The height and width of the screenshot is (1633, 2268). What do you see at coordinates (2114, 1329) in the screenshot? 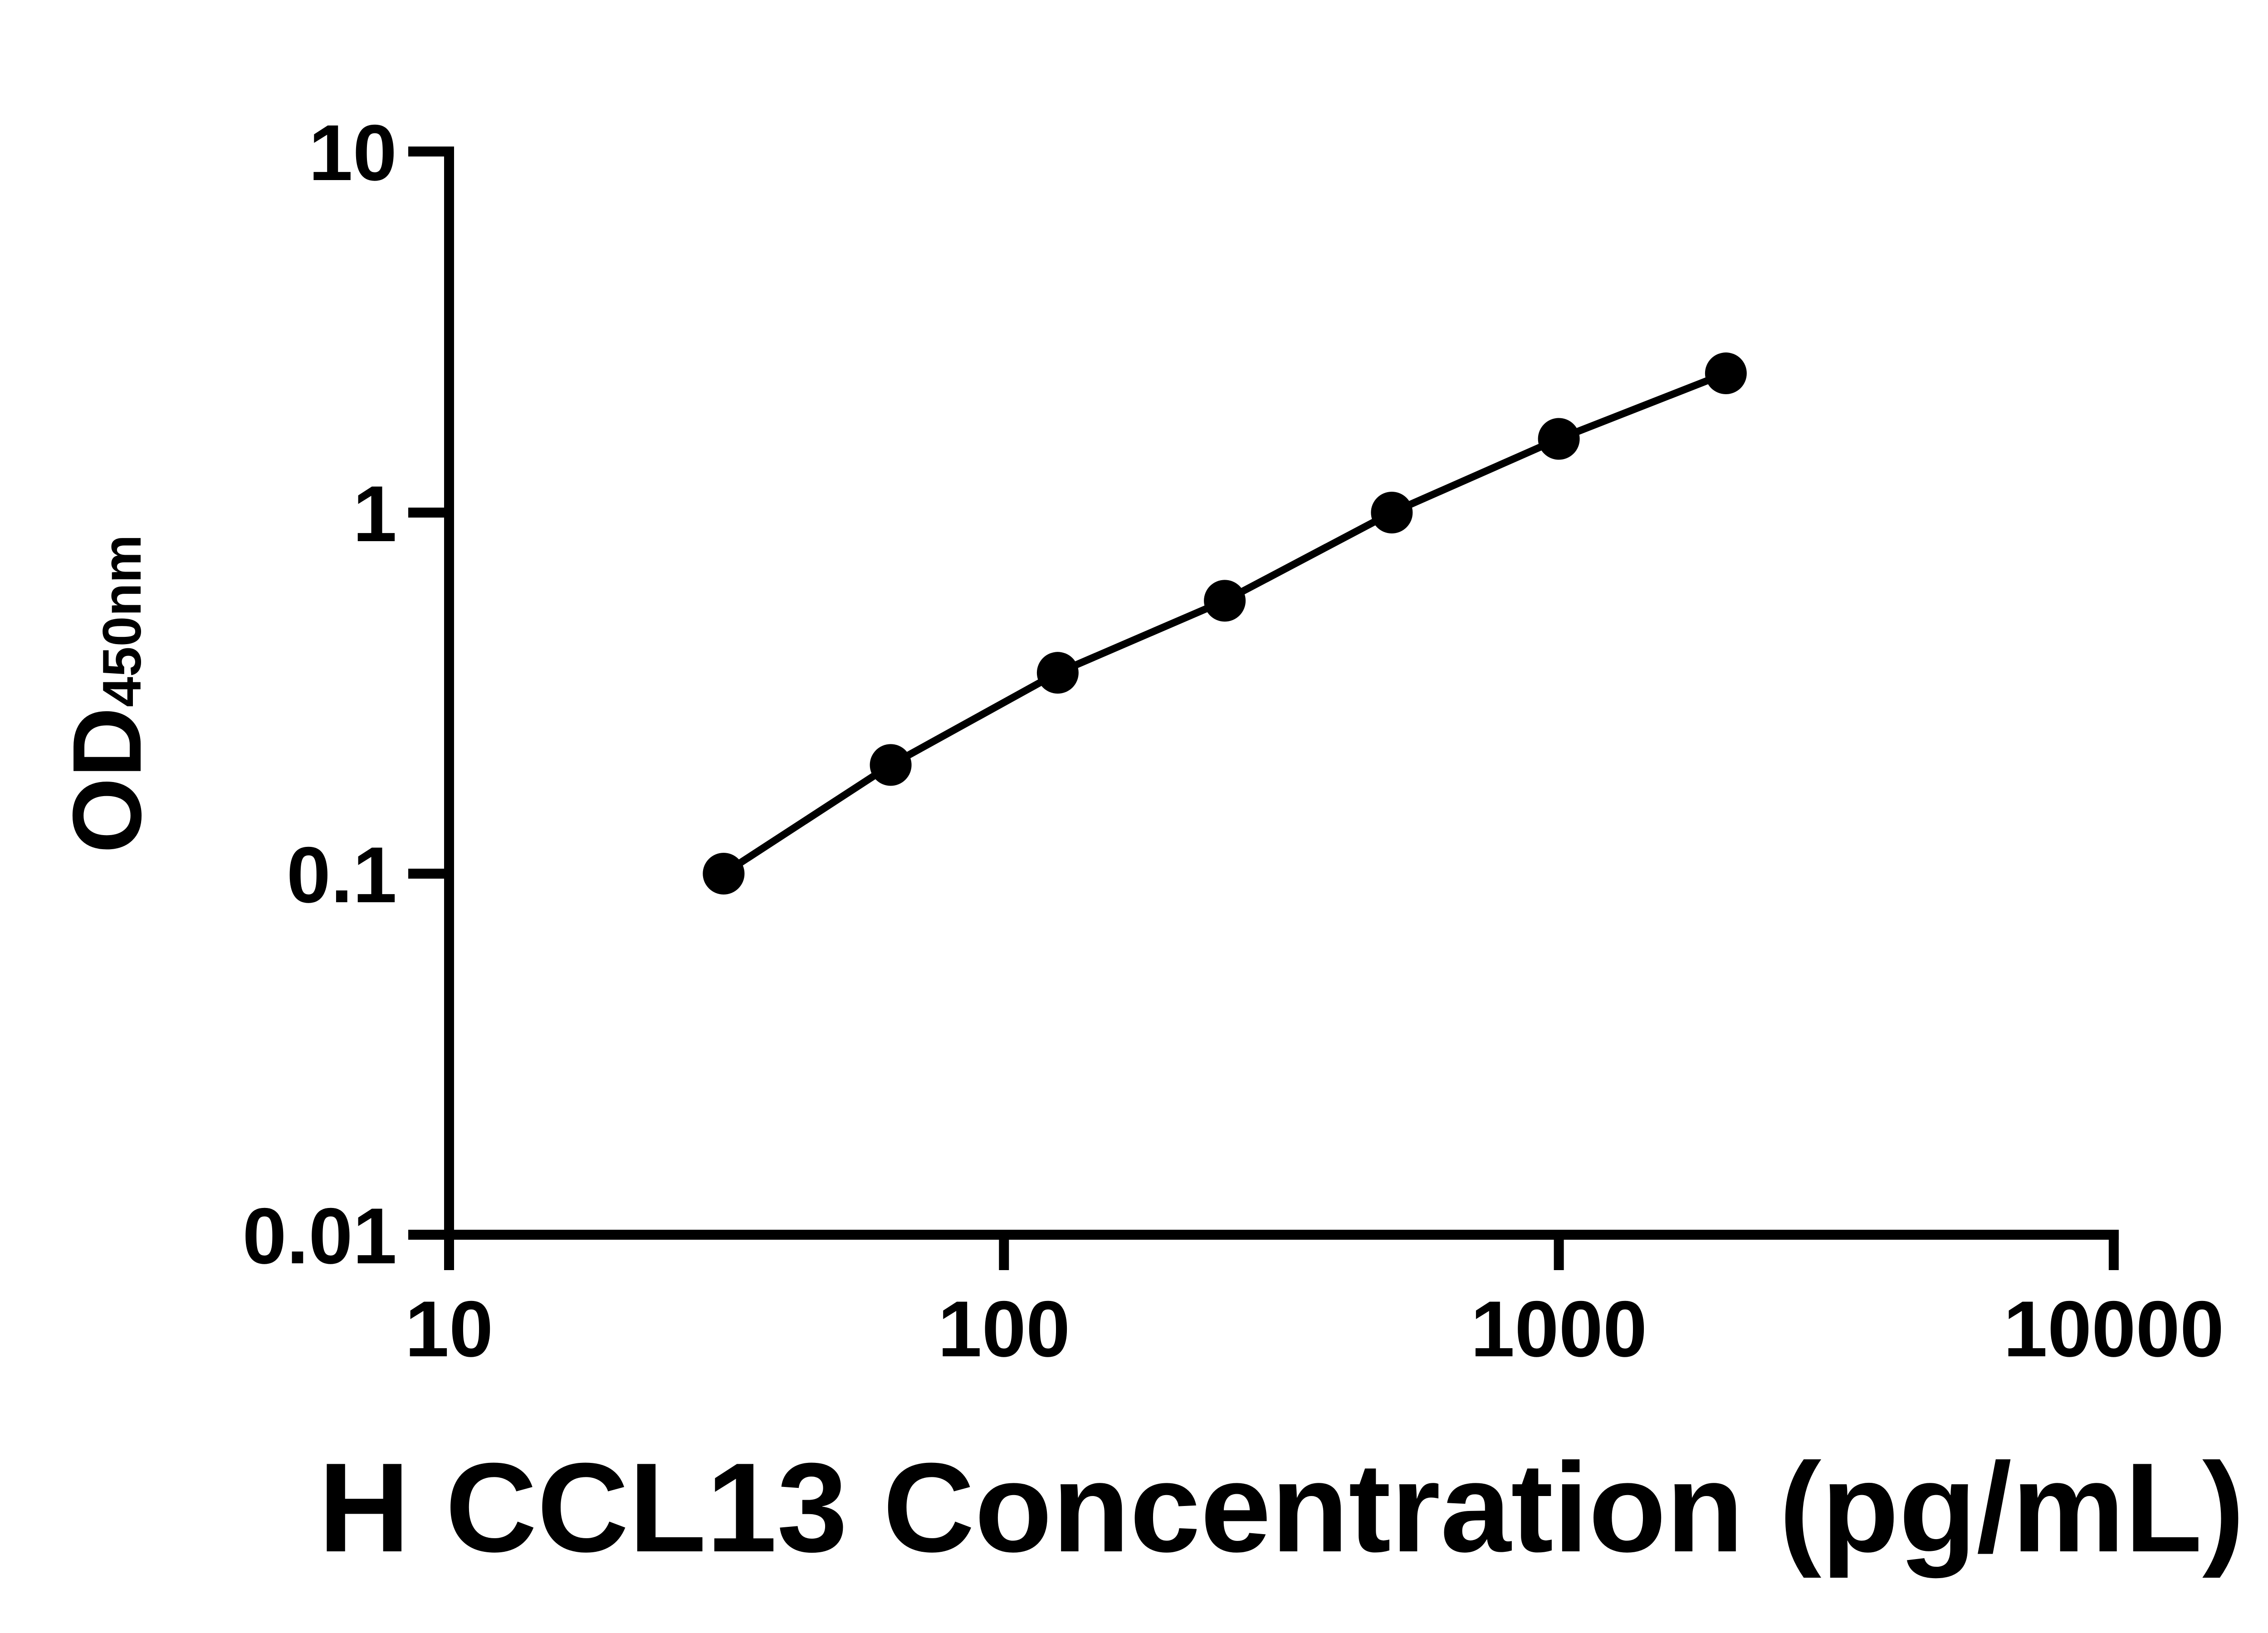
I see `x-tick-label: 10000` at bounding box center [2114, 1329].